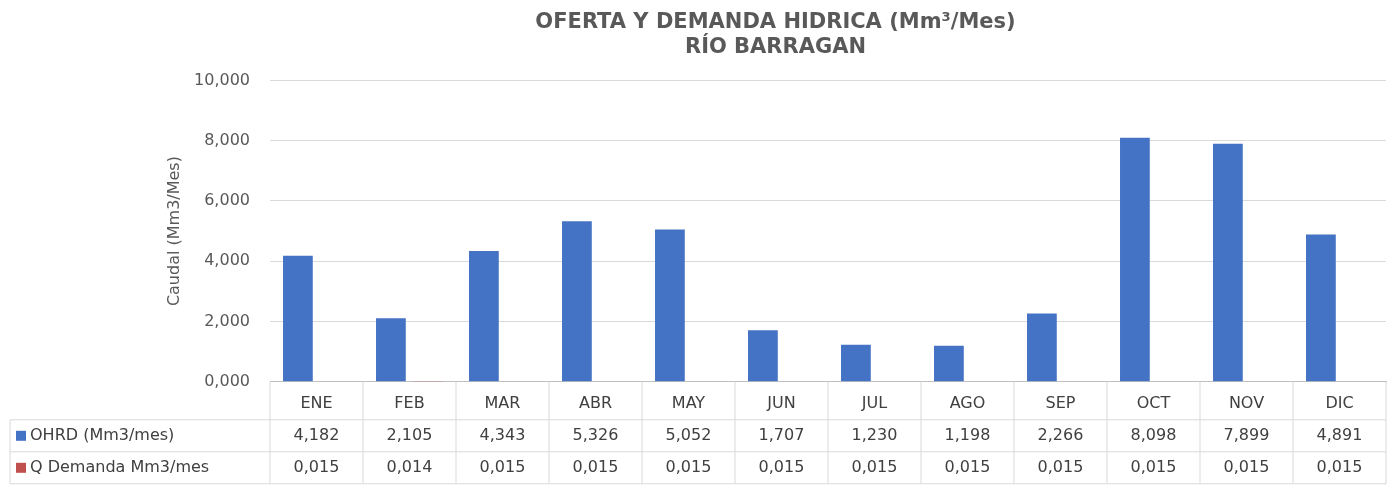 The height and width of the screenshot is (499, 1388). What do you see at coordinates (1339, 402) in the screenshot?
I see `x-tick-label: DIC` at bounding box center [1339, 402].